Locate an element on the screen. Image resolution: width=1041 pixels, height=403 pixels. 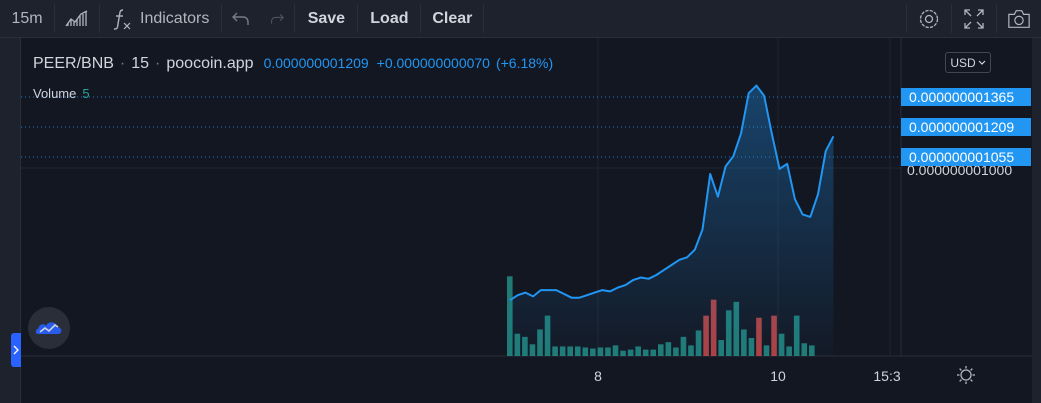
expand-toolbar-button is located at coordinates (16, 350).